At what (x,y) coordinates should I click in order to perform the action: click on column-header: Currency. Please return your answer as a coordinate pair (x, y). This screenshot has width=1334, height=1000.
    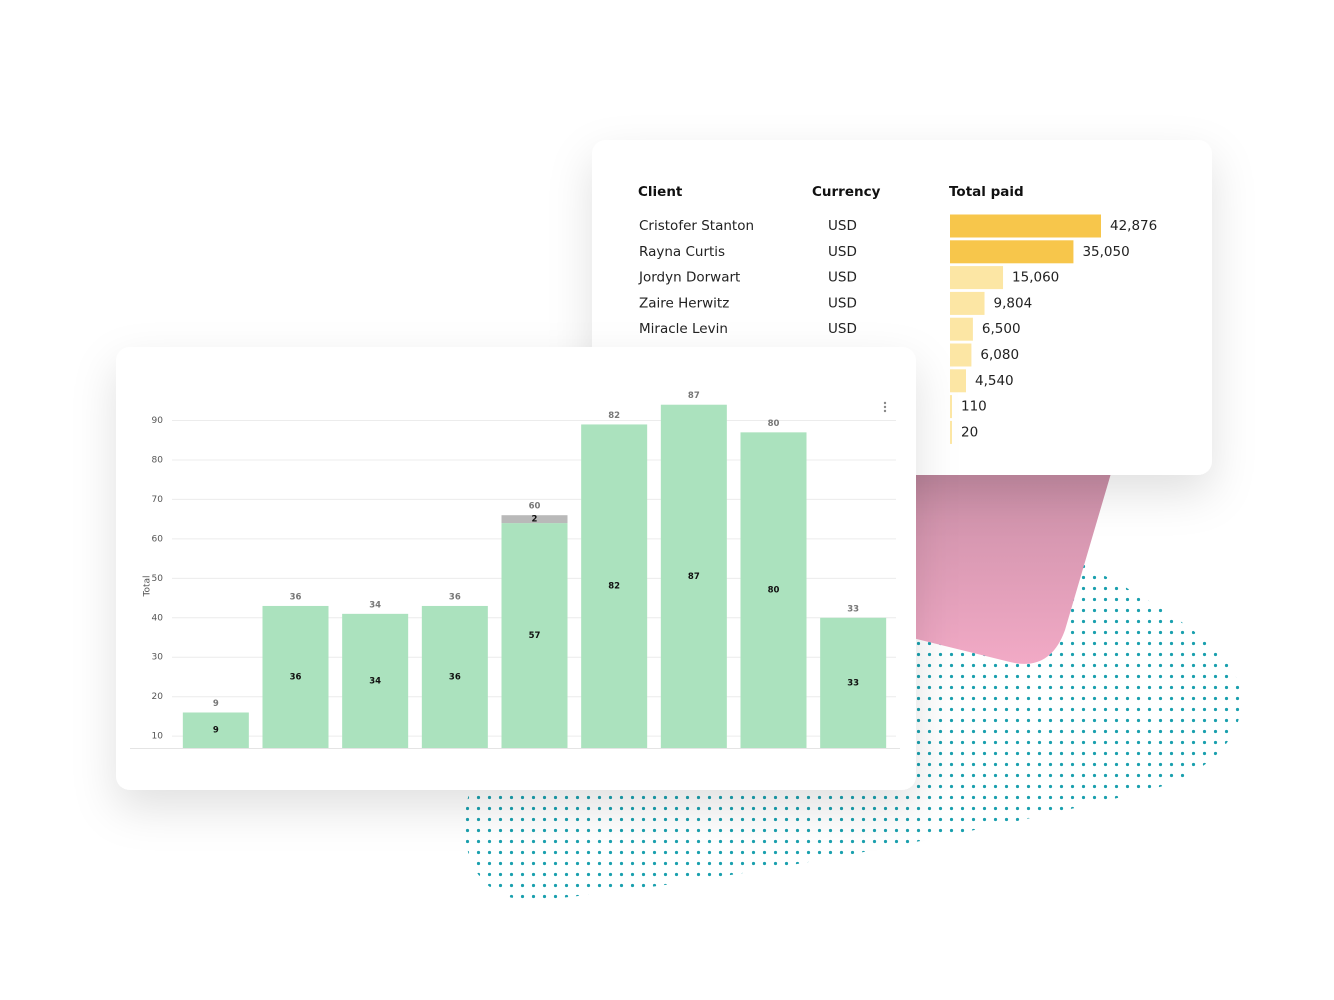
    Looking at the image, I should click on (846, 192).